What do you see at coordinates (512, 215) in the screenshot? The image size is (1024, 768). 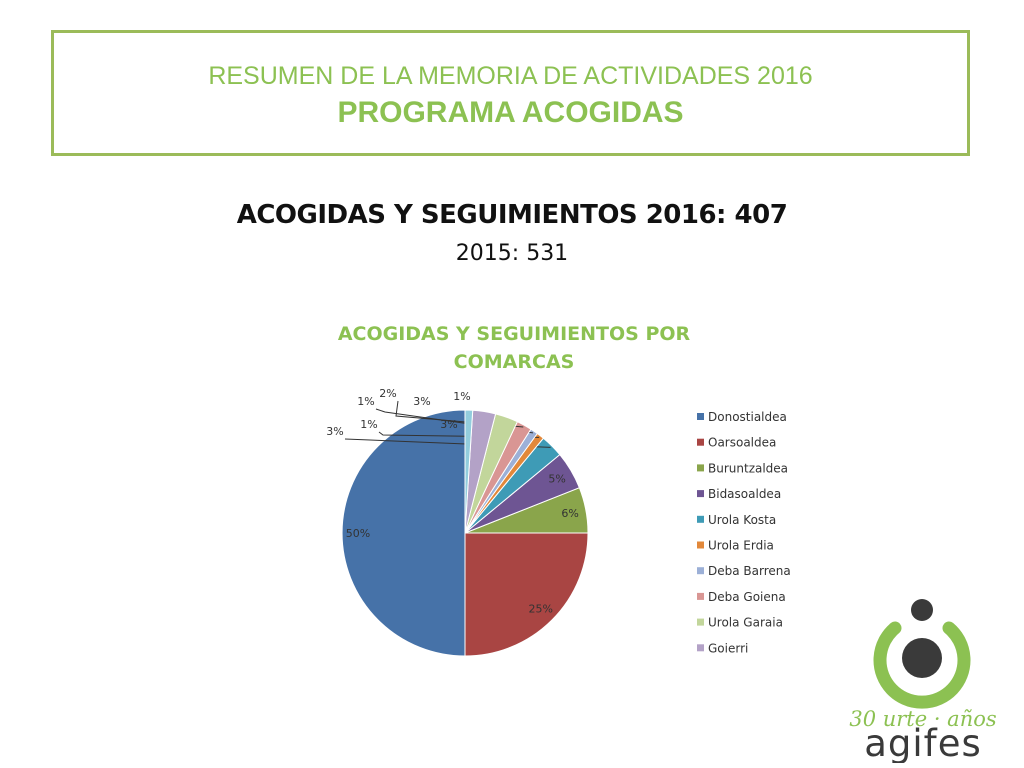 I see `summary-title: ACOGIDAS Y SEGUIMIENTOS 2016: 407` at bounding box center [512, 215].